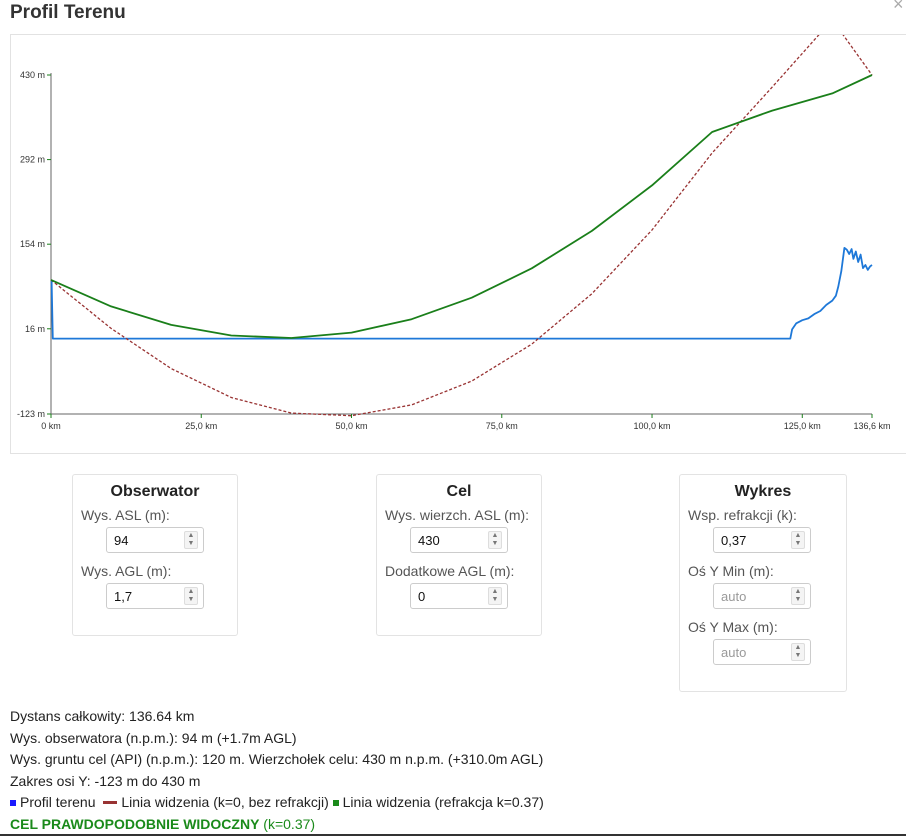  Describe the element at coordinates (352, 426) in the screenshot. I see `x-tick-label: 50,0 km` at that location.